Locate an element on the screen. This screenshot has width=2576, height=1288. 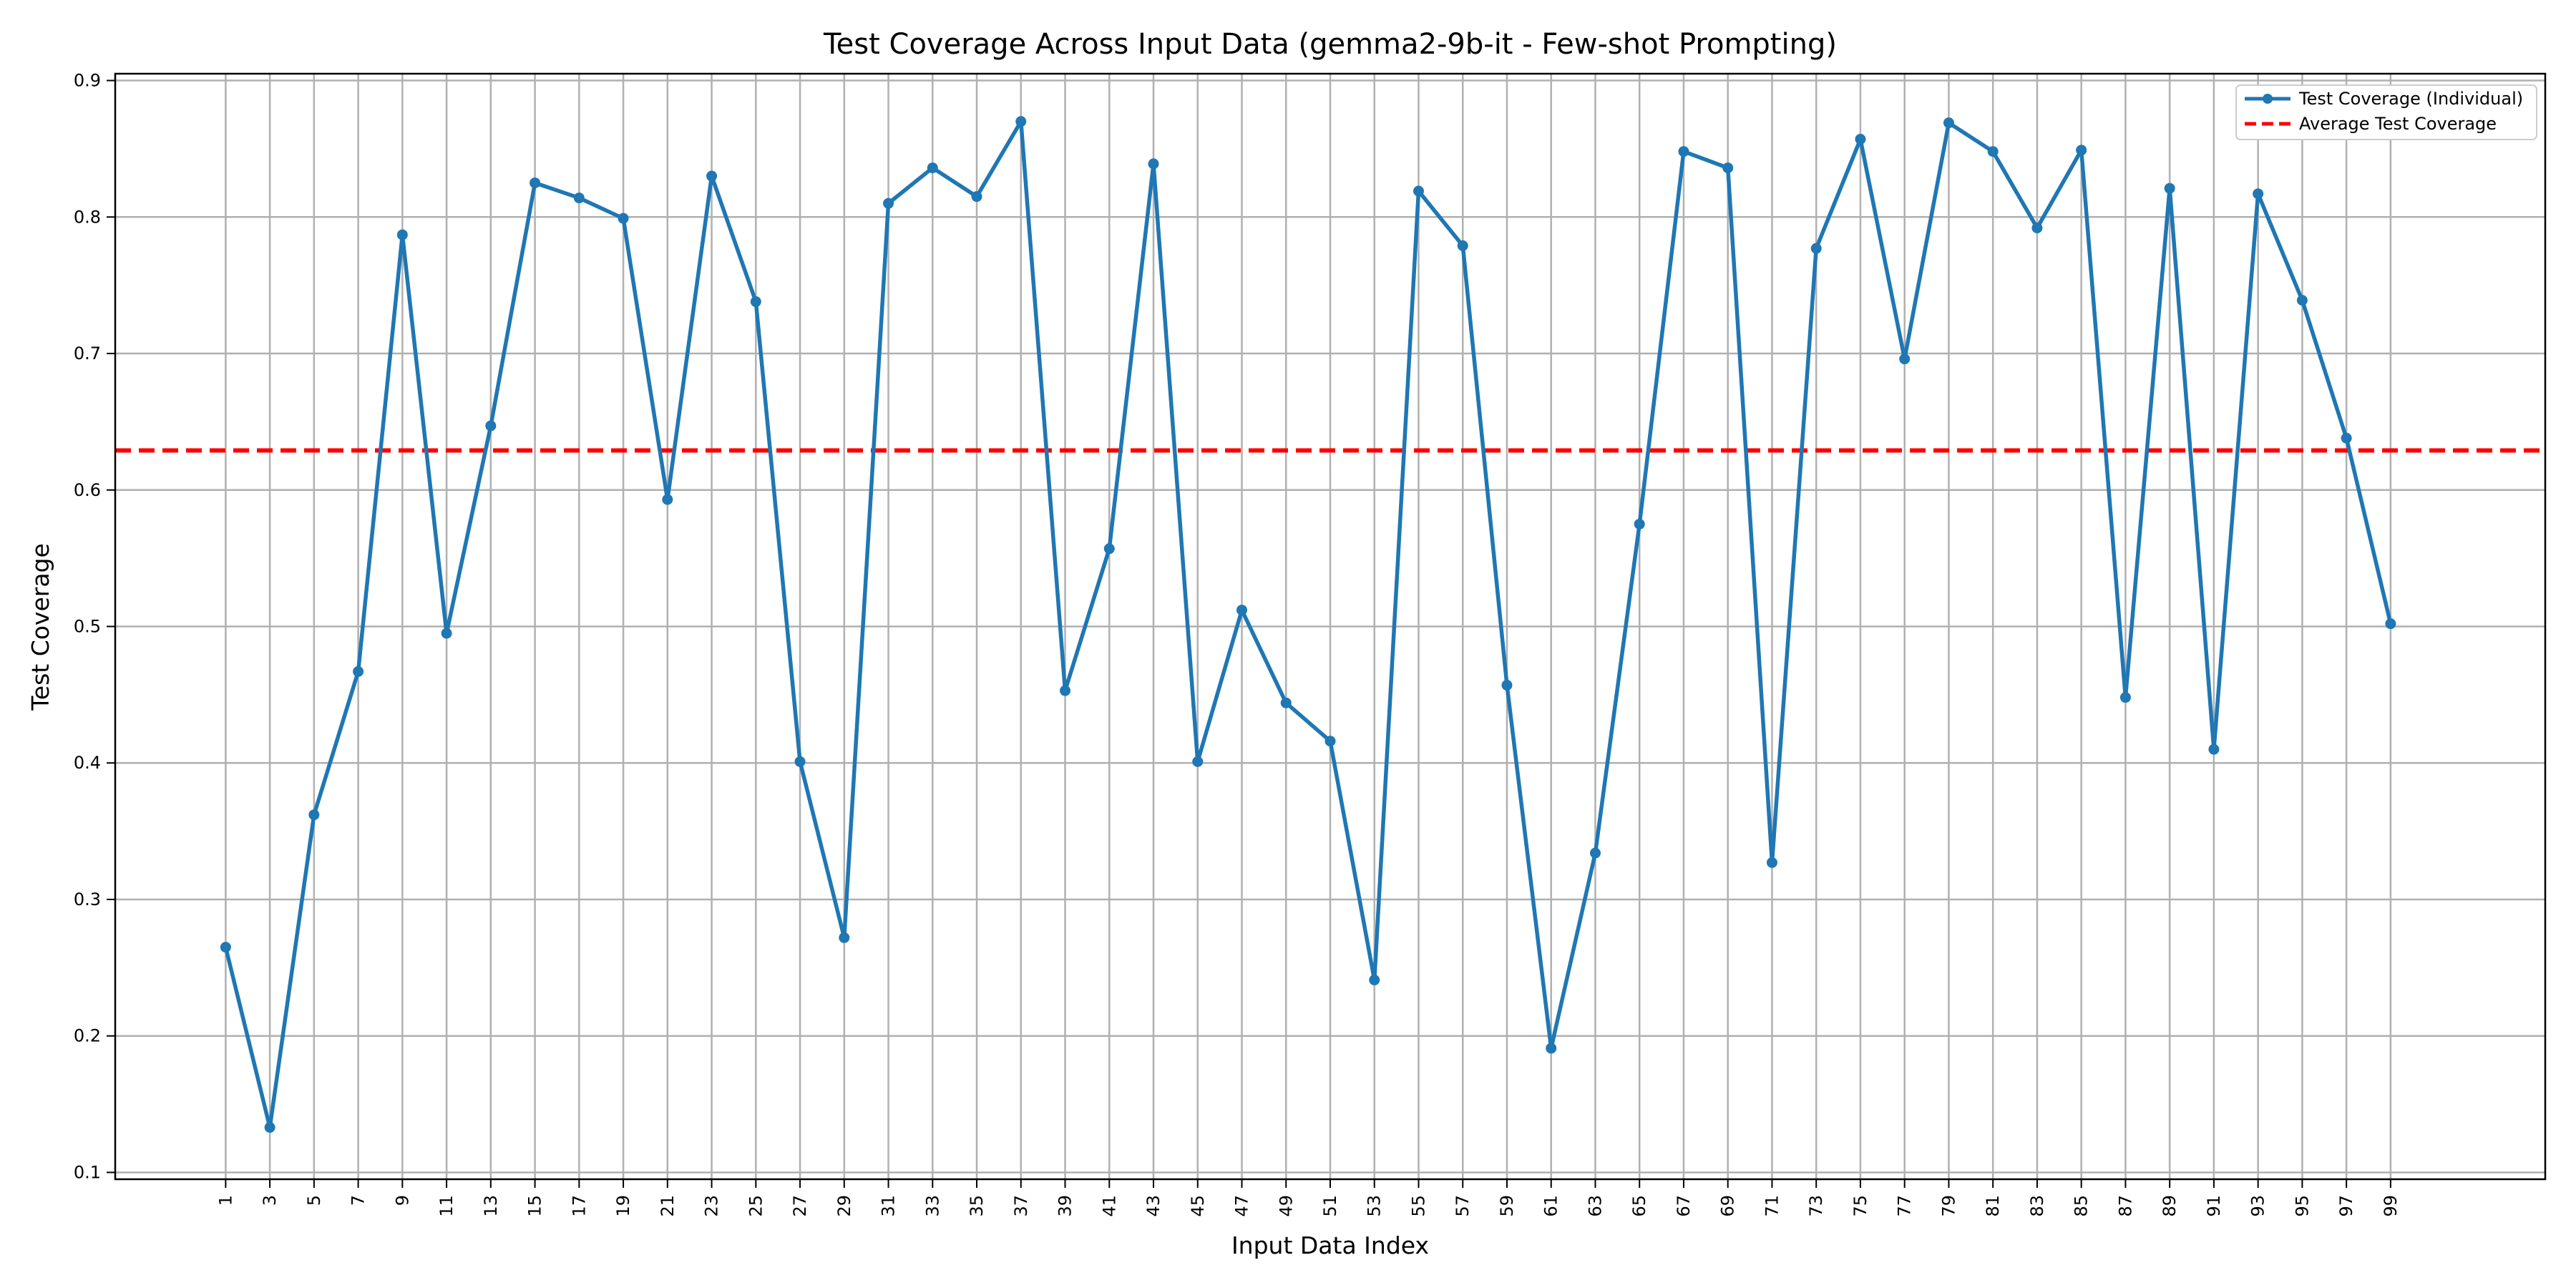
x-tick-label: 97 is located at coordinates (2346, 1206).